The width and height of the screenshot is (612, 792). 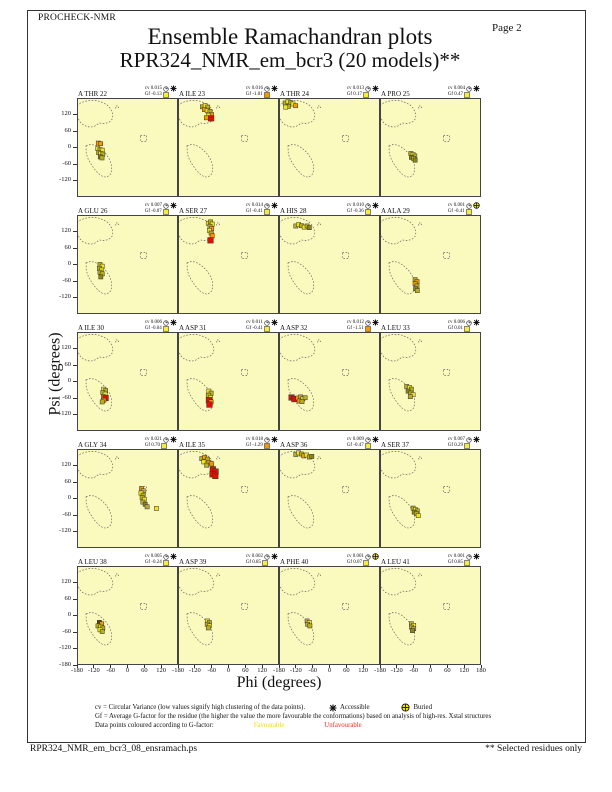 What do you see at coordinates (156, 446) in the screenshot?
I see `gf-value: Gf 0.70` at bounding box center [156, 446].